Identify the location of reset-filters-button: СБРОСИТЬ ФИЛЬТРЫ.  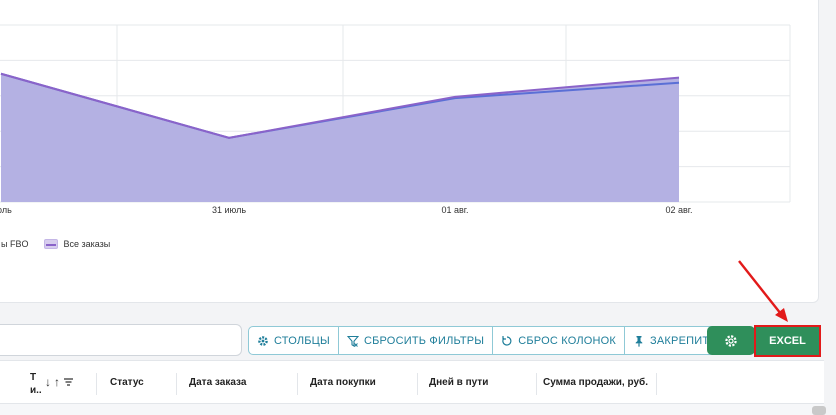
(416, 340).